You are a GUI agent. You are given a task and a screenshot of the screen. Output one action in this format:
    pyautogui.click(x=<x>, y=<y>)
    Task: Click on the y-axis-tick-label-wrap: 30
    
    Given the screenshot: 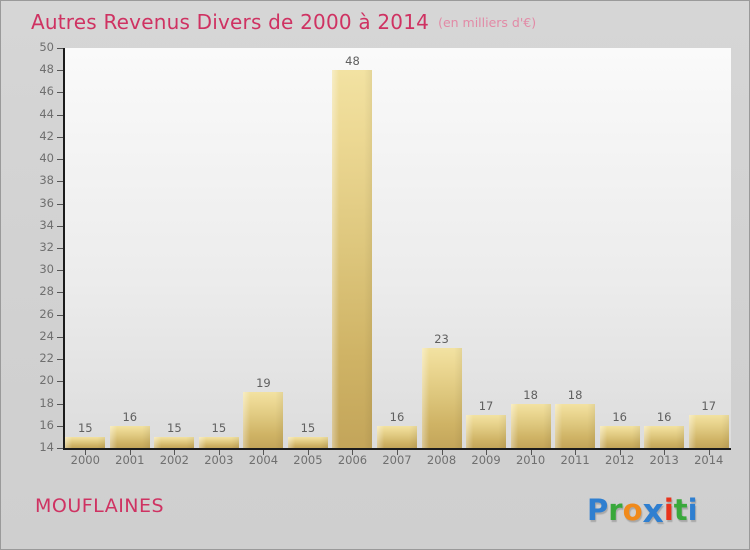 What is the action you would take?
    pyautogui.click(x=27, y=269)
    